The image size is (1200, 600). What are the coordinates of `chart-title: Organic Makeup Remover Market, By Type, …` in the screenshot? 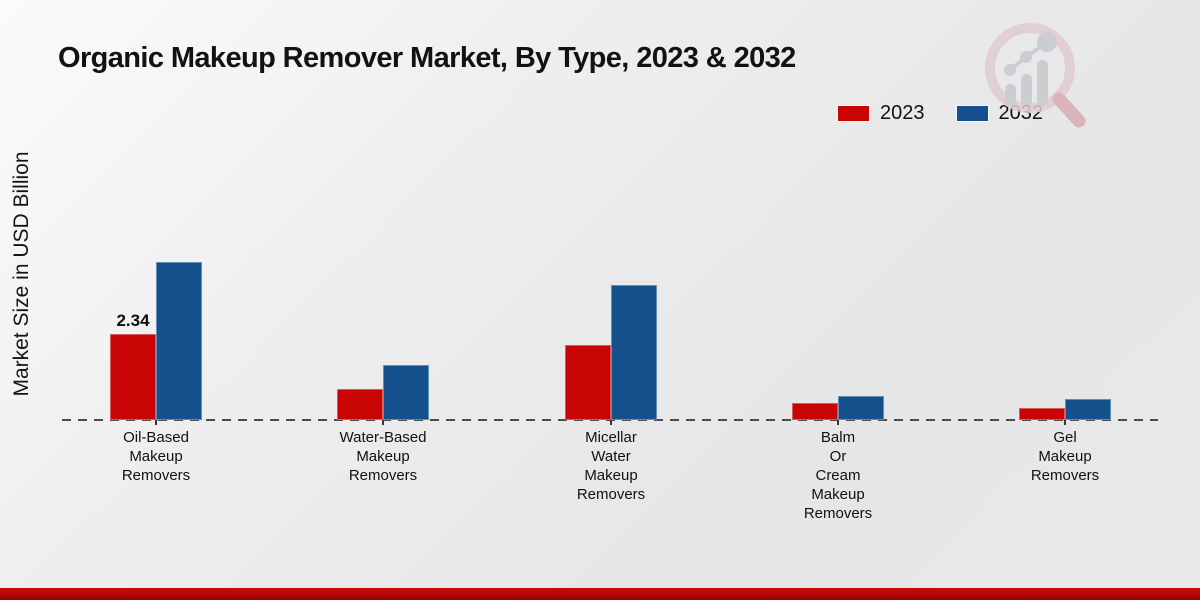 It's located at (427, 58).